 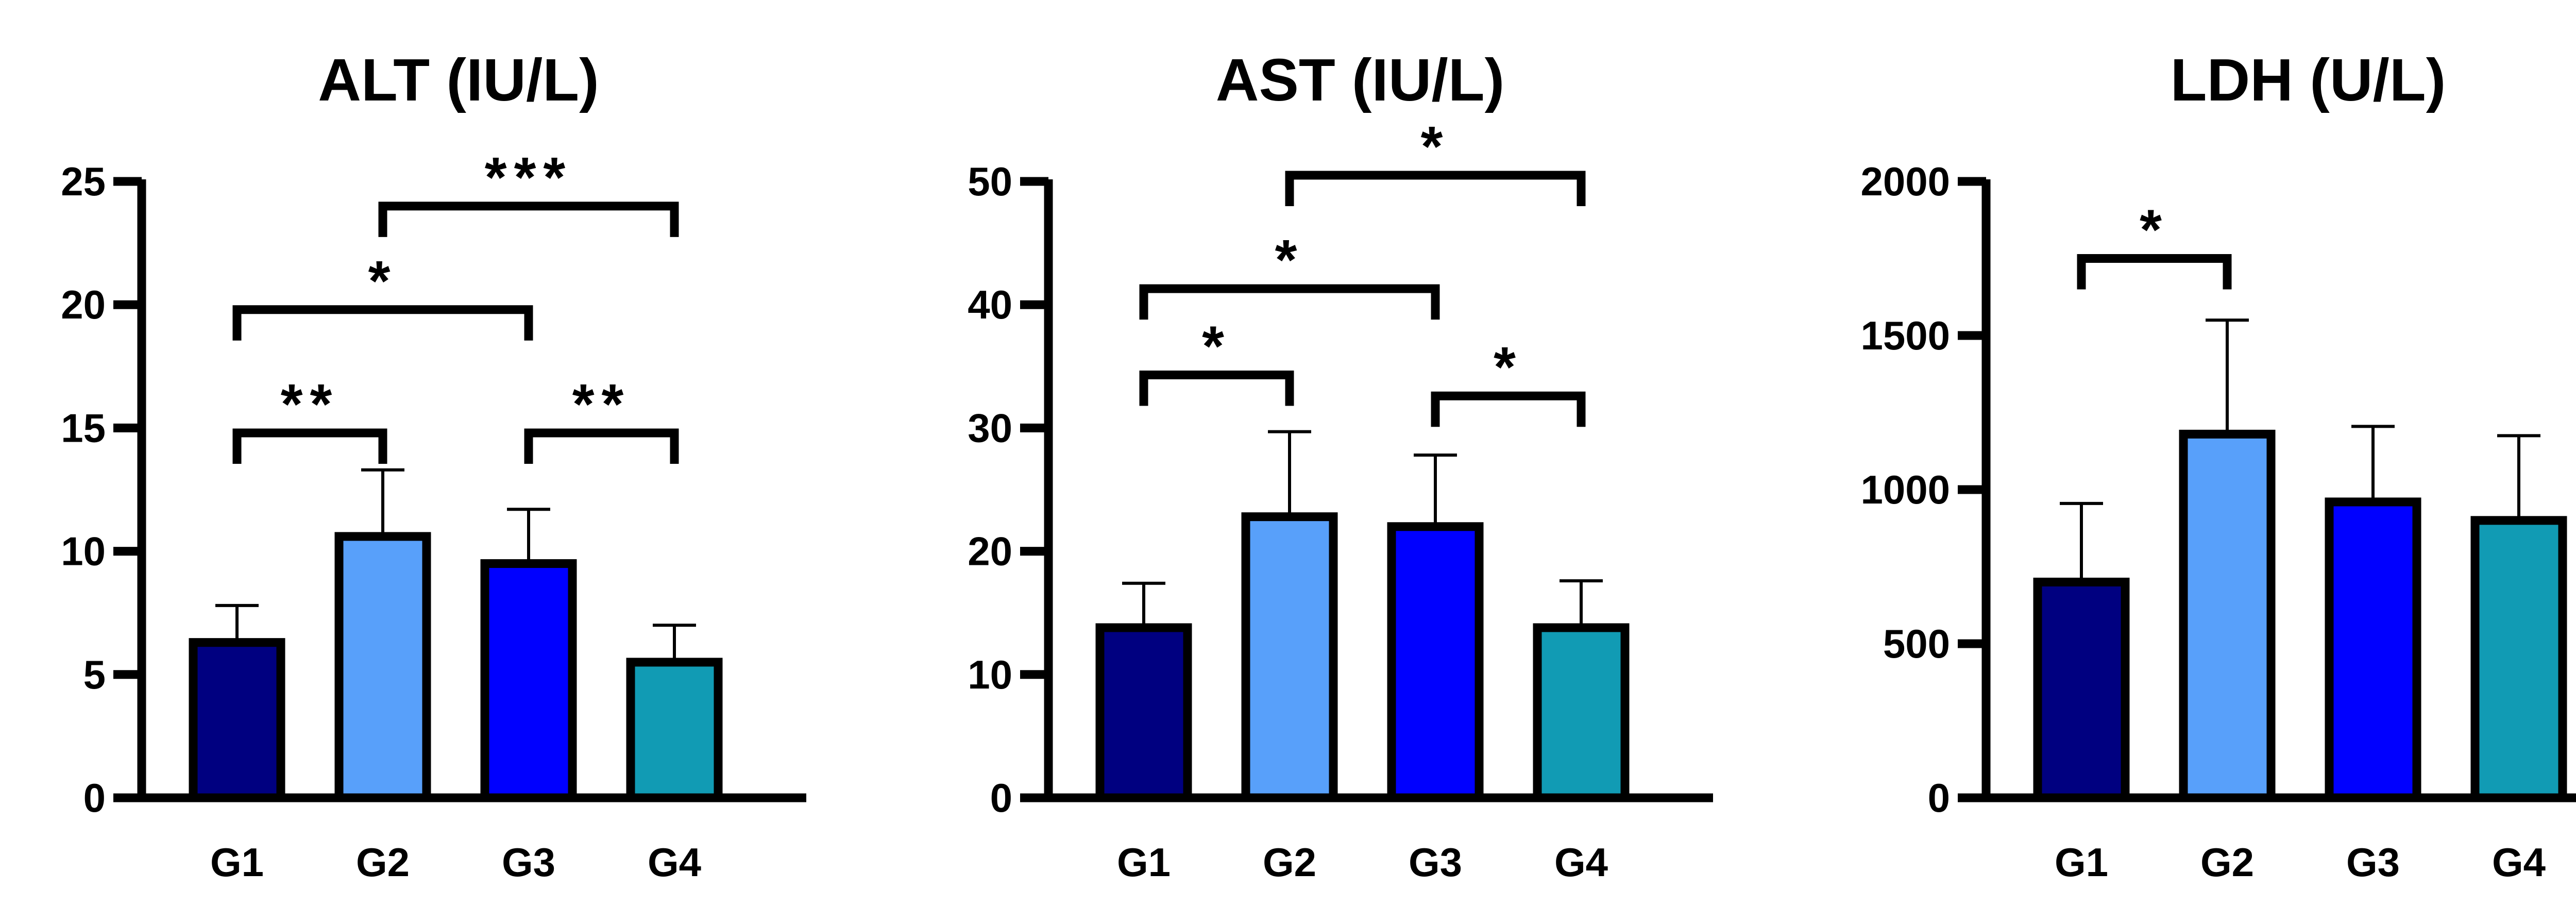 What do you see at coordinates (990, 427) in the screenshot?
I see `y-tick-label: 30` at bounding box center [990, 427].